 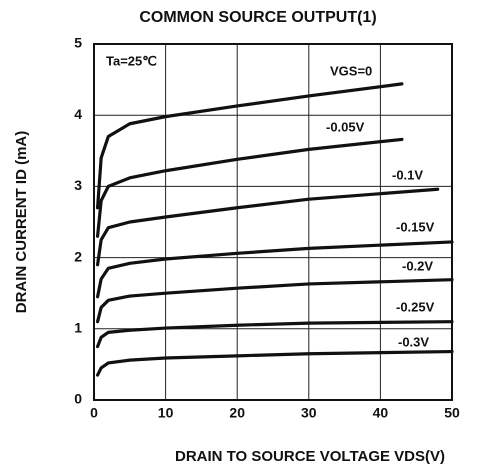 What do you see at coordinates (310, 456) in the screenshot?
I see `x-axis-label: DRAIN TO SOURCE VOLTAGE VDS(V)` at bounding box center [310, 456].